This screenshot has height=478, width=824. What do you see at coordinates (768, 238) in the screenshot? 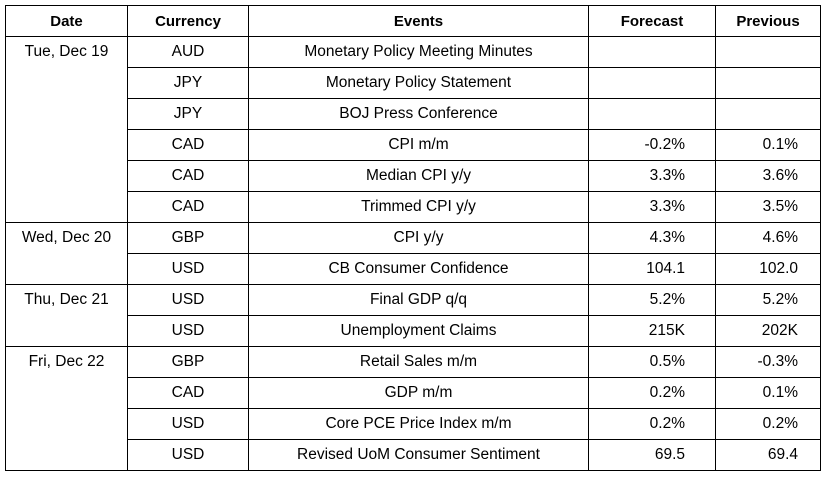
I see `previous-cell: 4.6%` at bounding box center [768, 238].